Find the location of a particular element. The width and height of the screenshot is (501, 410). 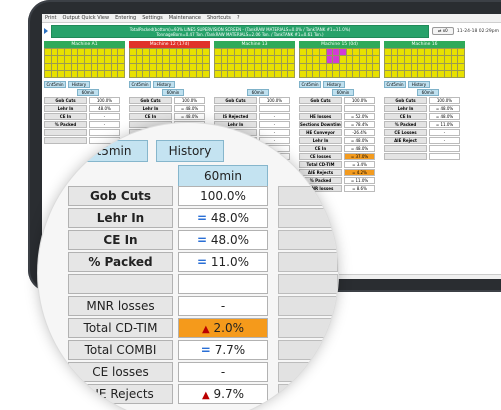

status-pill: ⇄ x0 is located at coordinates (442, 31).